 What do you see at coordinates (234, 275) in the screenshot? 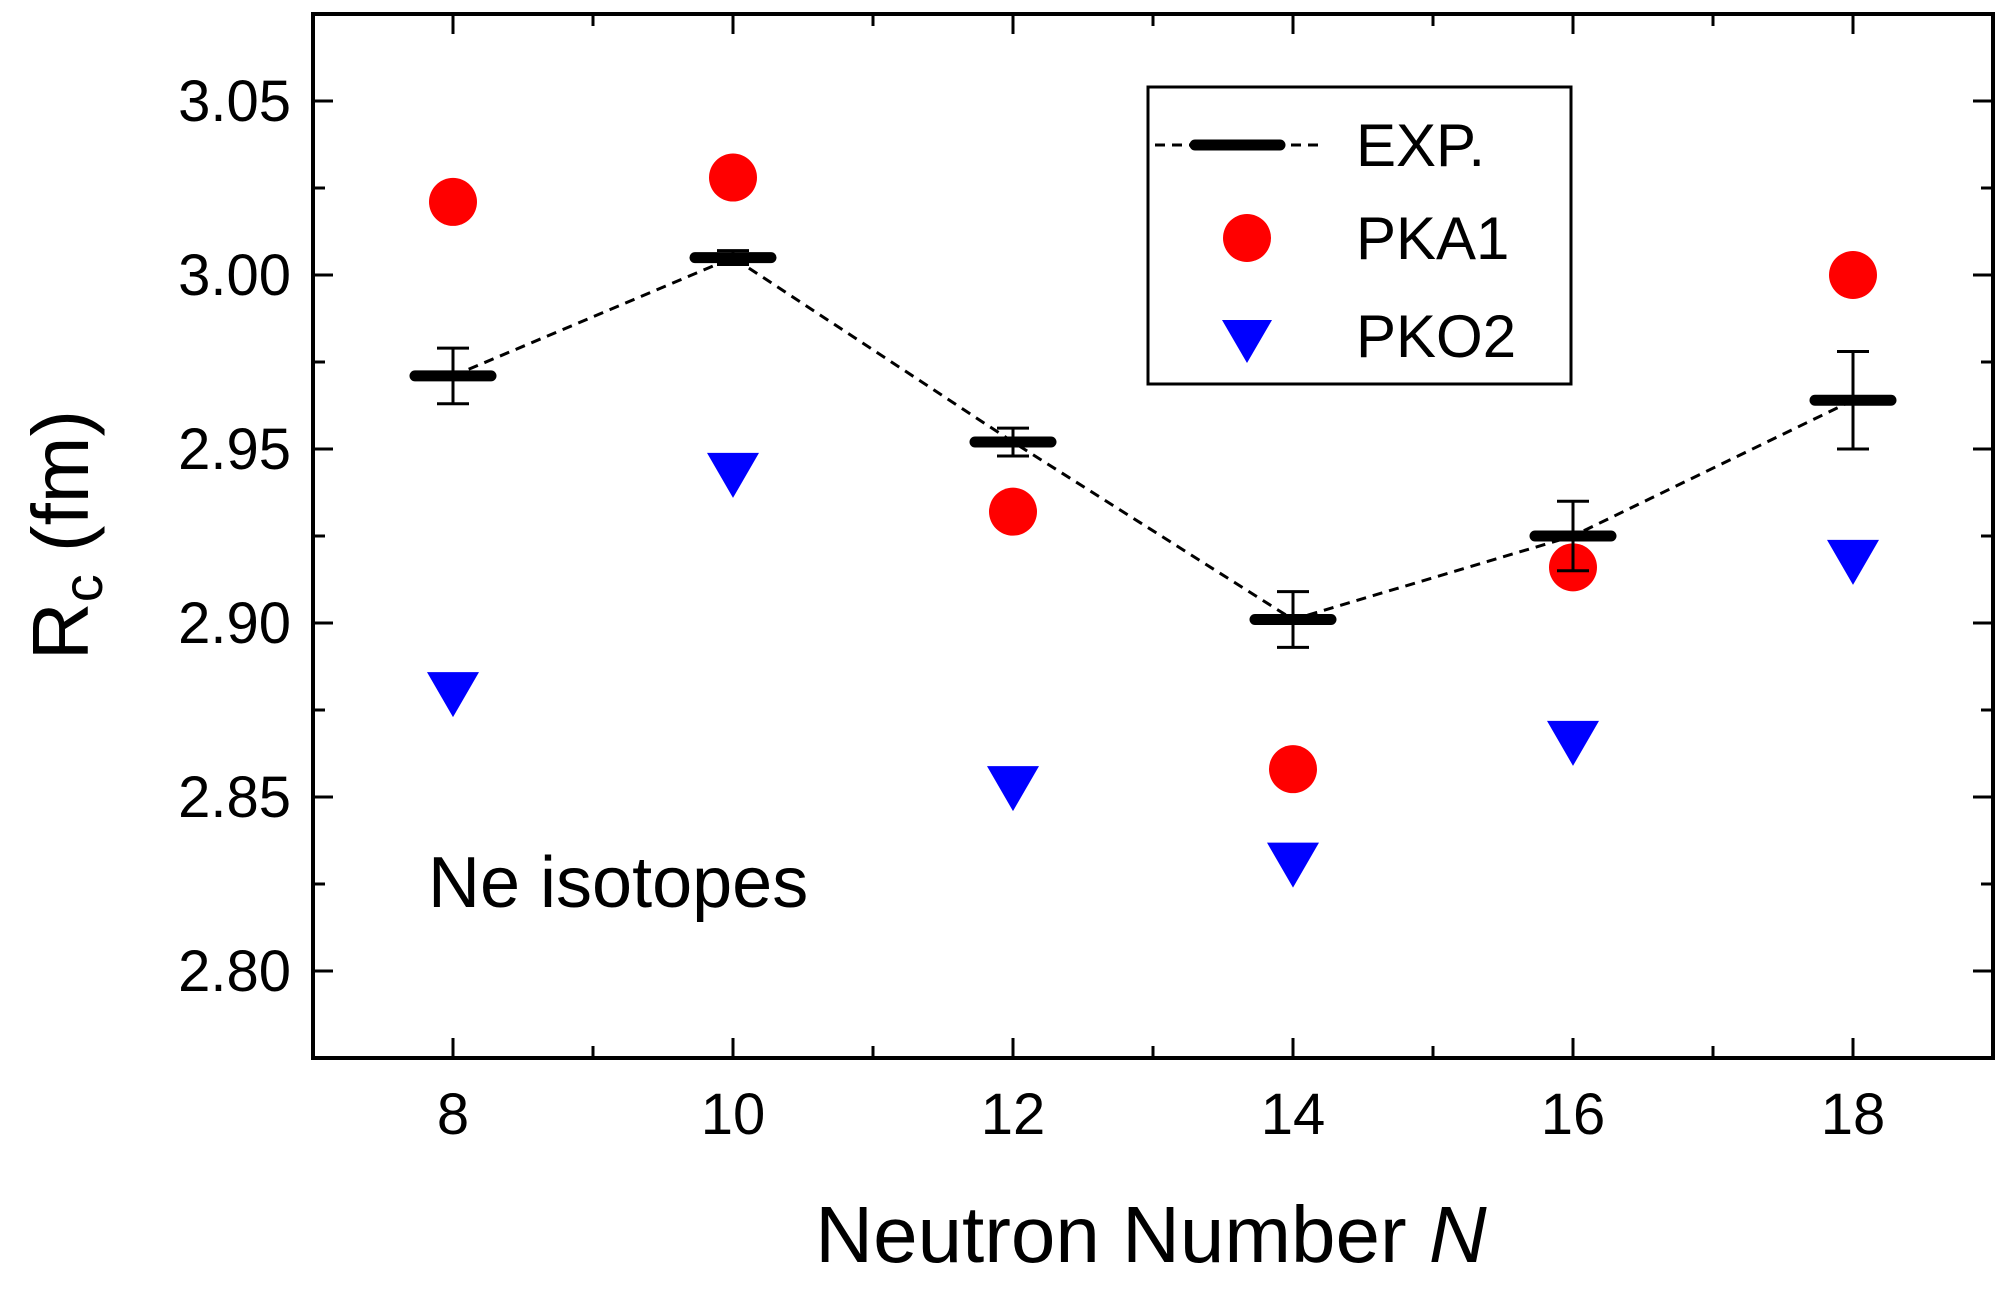
I see `y-tick-label: 3.00` at bounding box center [234, 275].